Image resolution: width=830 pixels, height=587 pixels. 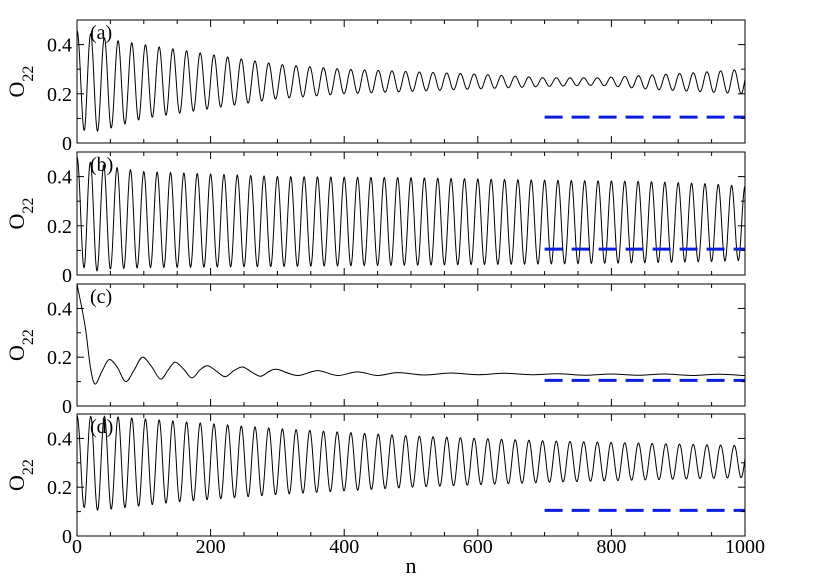 What do you see at coordinates (77, 547) in the screenshot?
I see `x-tick-label: 0` at bounding box center [77, 547].